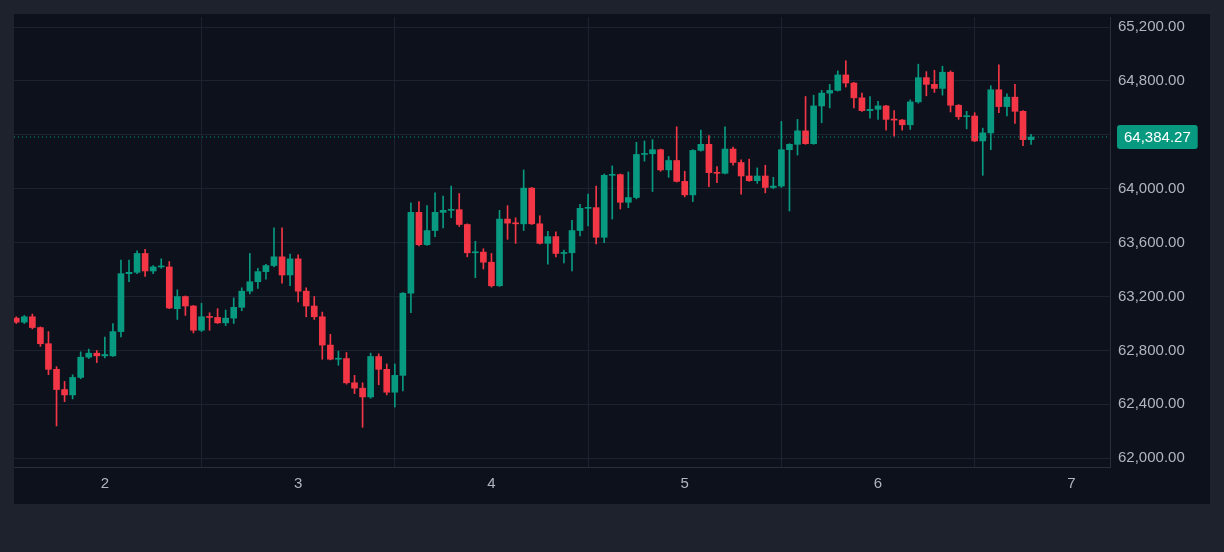 The height and width of the screenshot is (552, 1224). What do you see at coordinates (1151, 403) in the screenshot?
I see `y-tick-label: 62,400.00` at bounding box center [1151, 403].